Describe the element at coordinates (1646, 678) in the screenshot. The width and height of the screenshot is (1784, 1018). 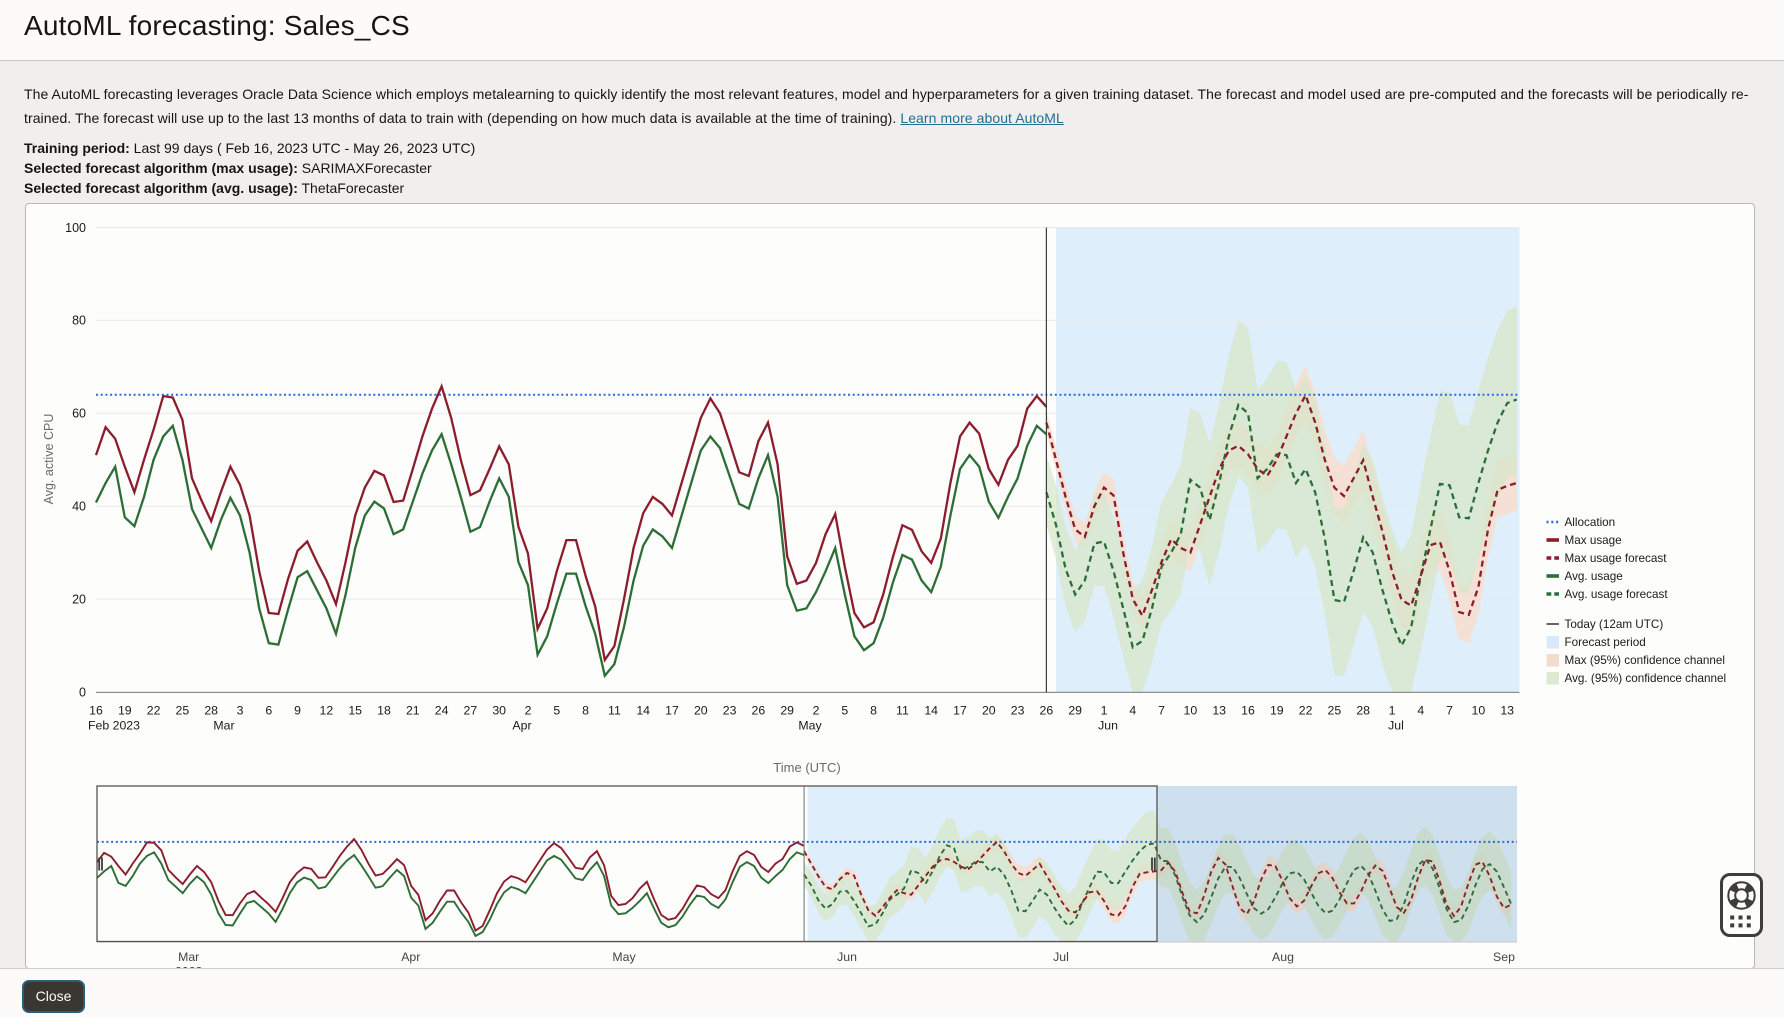
I see `svg-text: Avg. (95%) confidence channel` at that location.